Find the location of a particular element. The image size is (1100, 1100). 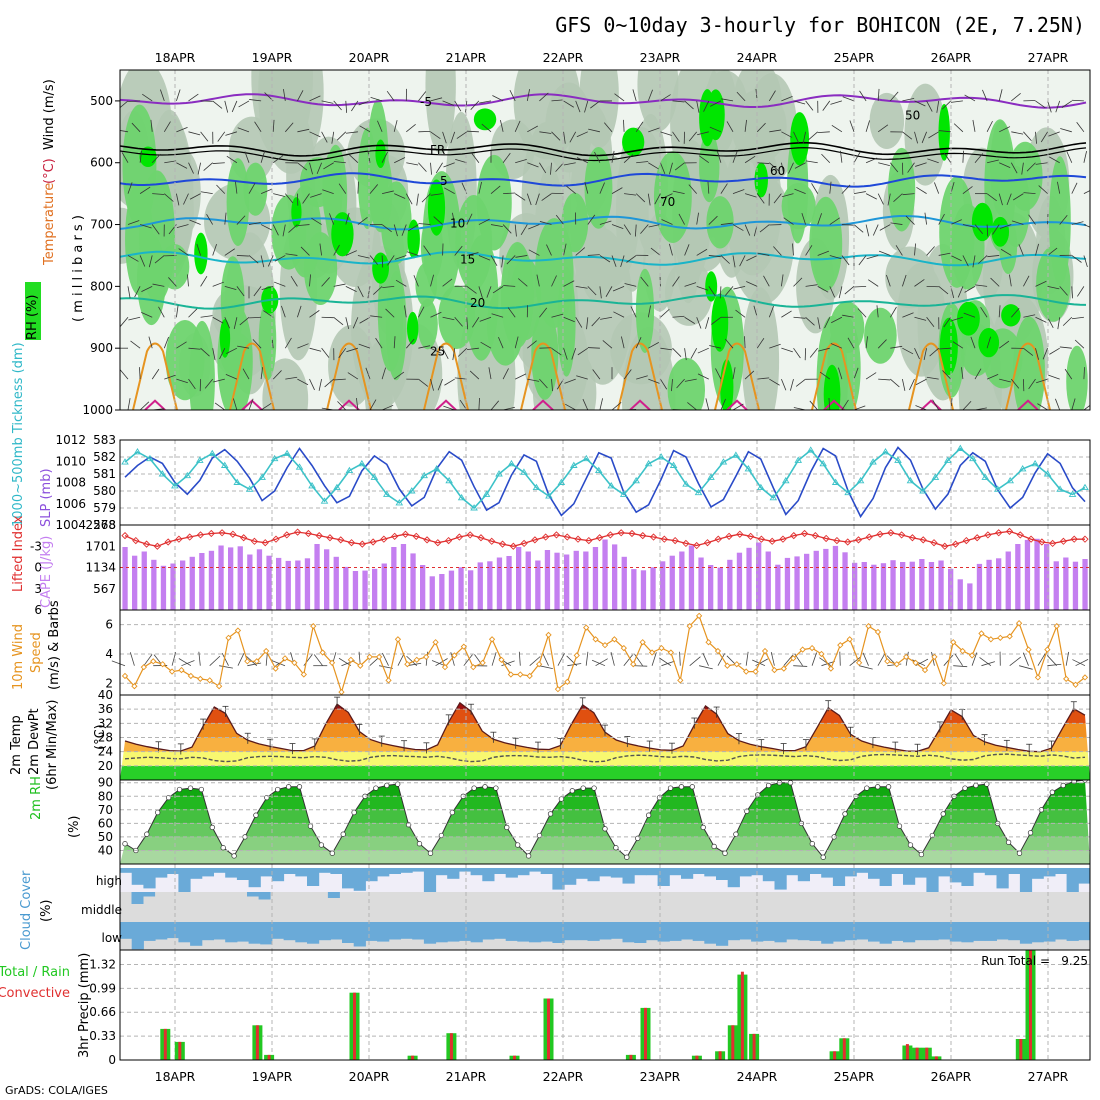

temp-color-band is located at coordinates (605, 758).